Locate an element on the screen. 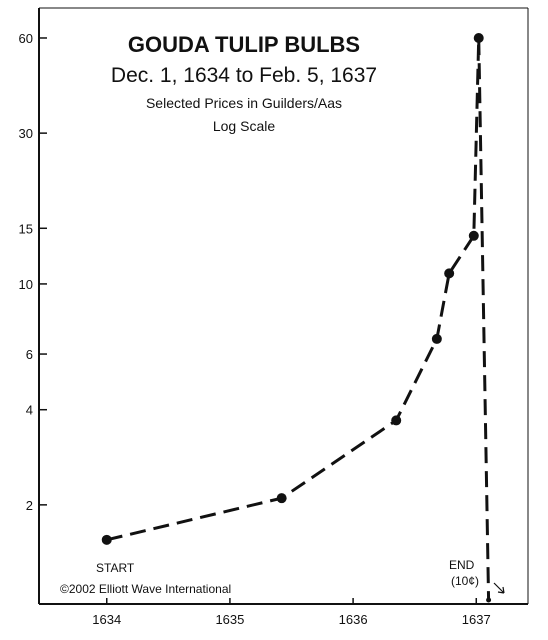 Image resolution: width=548 pixels, height=640 pixels. y-tick-label: 10 is located at coordinates (26, 284).